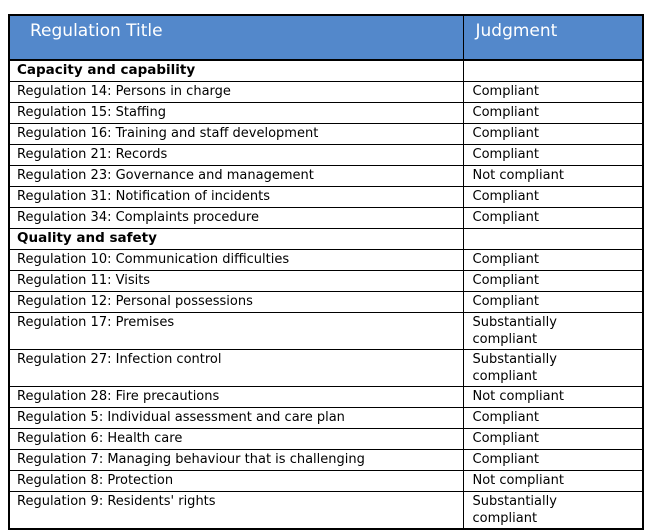 This screenshot has width=649, height=531. Describe the element at coordinates (236, 331) in the screenshot. I see `regulation-title-cell: Regulation 17: Premises` at that location.